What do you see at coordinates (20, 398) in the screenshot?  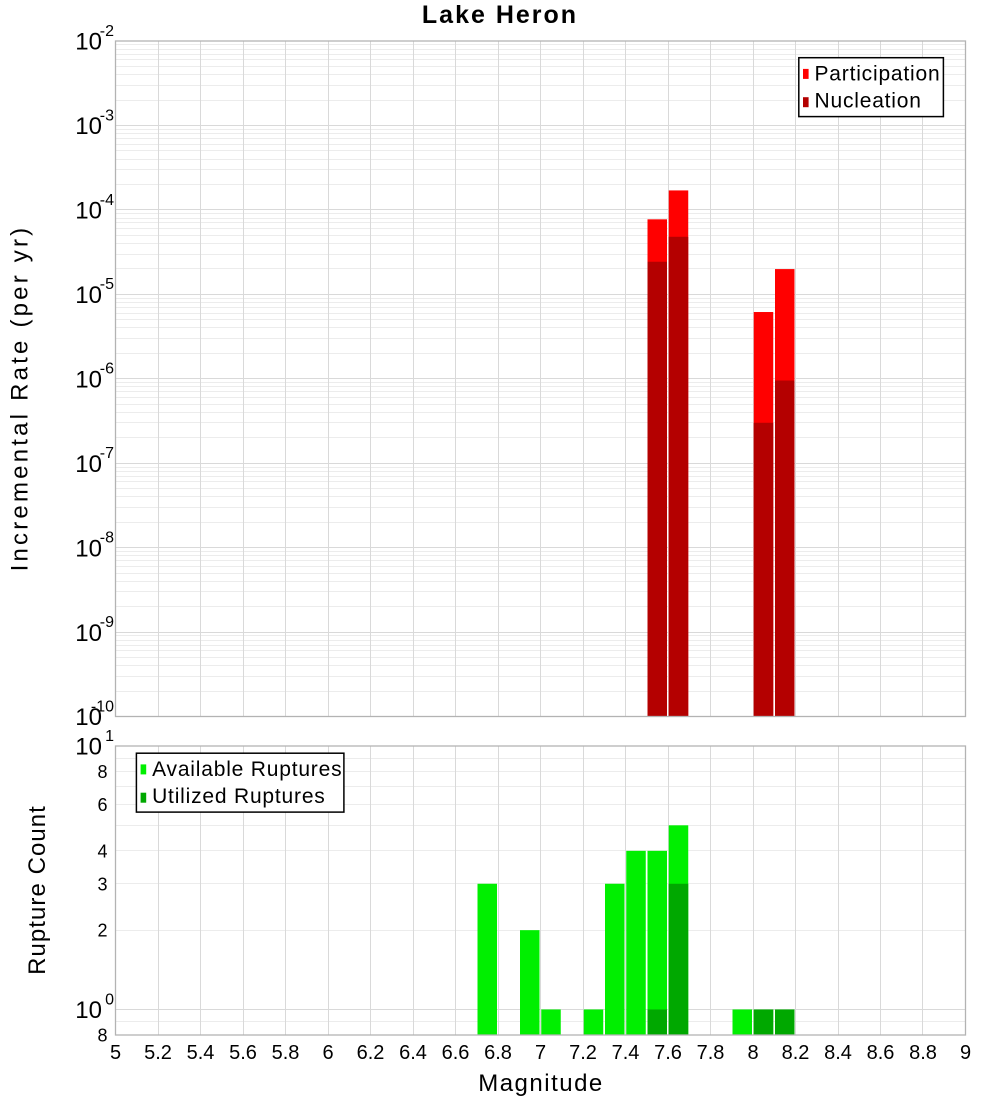 I see `svg-text: Incremental Rate (per yr)` at bounding box center [20, 398].